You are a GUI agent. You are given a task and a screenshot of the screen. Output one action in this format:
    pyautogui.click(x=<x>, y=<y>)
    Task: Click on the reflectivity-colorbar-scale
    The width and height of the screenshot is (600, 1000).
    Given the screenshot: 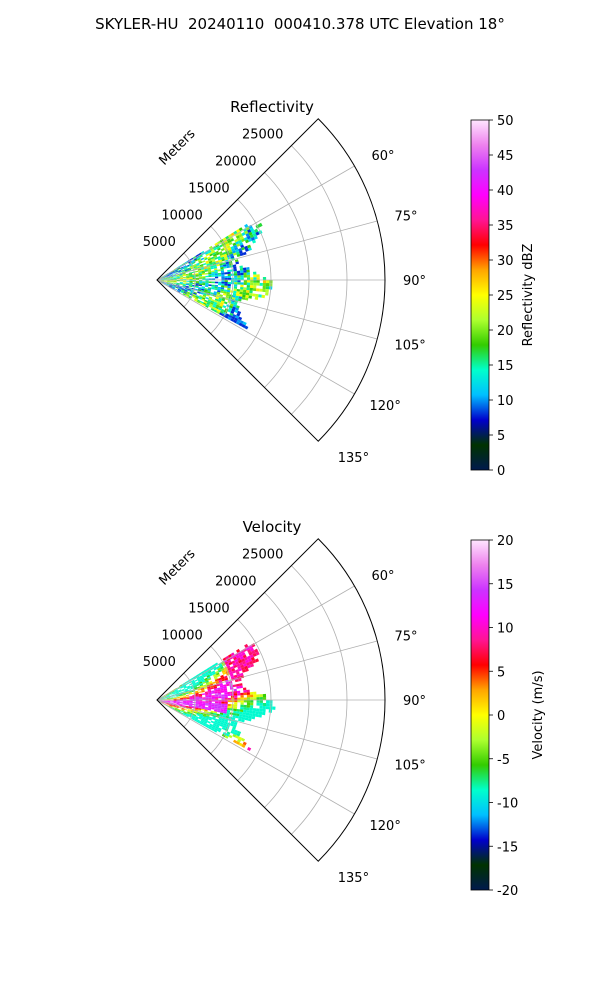 What is the action you would take?
    pyautogui.click(x=480, y=295)
    